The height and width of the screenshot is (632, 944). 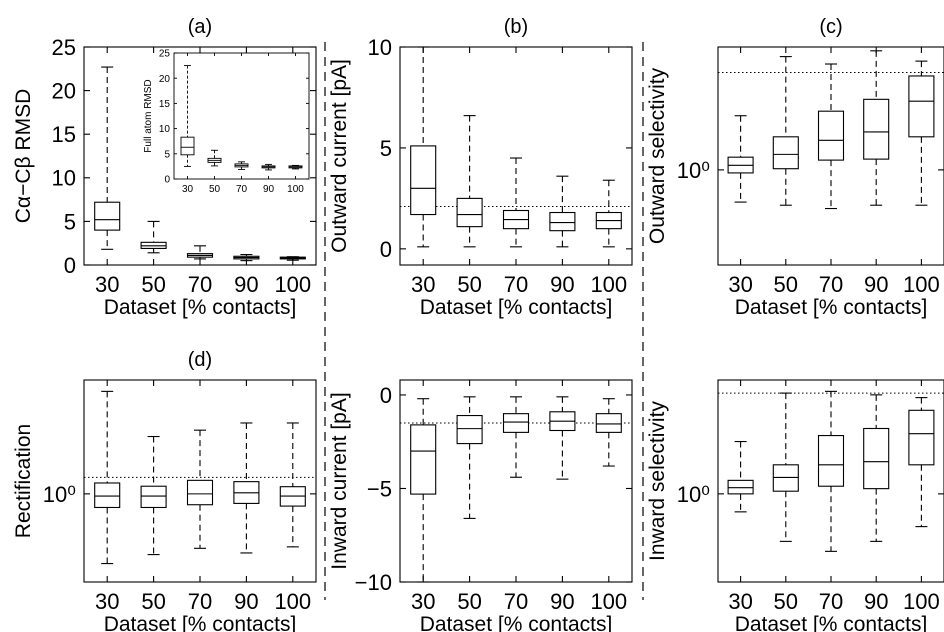 What do you see at coordinates (516, 601) in the screenshot?
I see `panel-4-xtick-label: 70` at bounding box center [516, 601].